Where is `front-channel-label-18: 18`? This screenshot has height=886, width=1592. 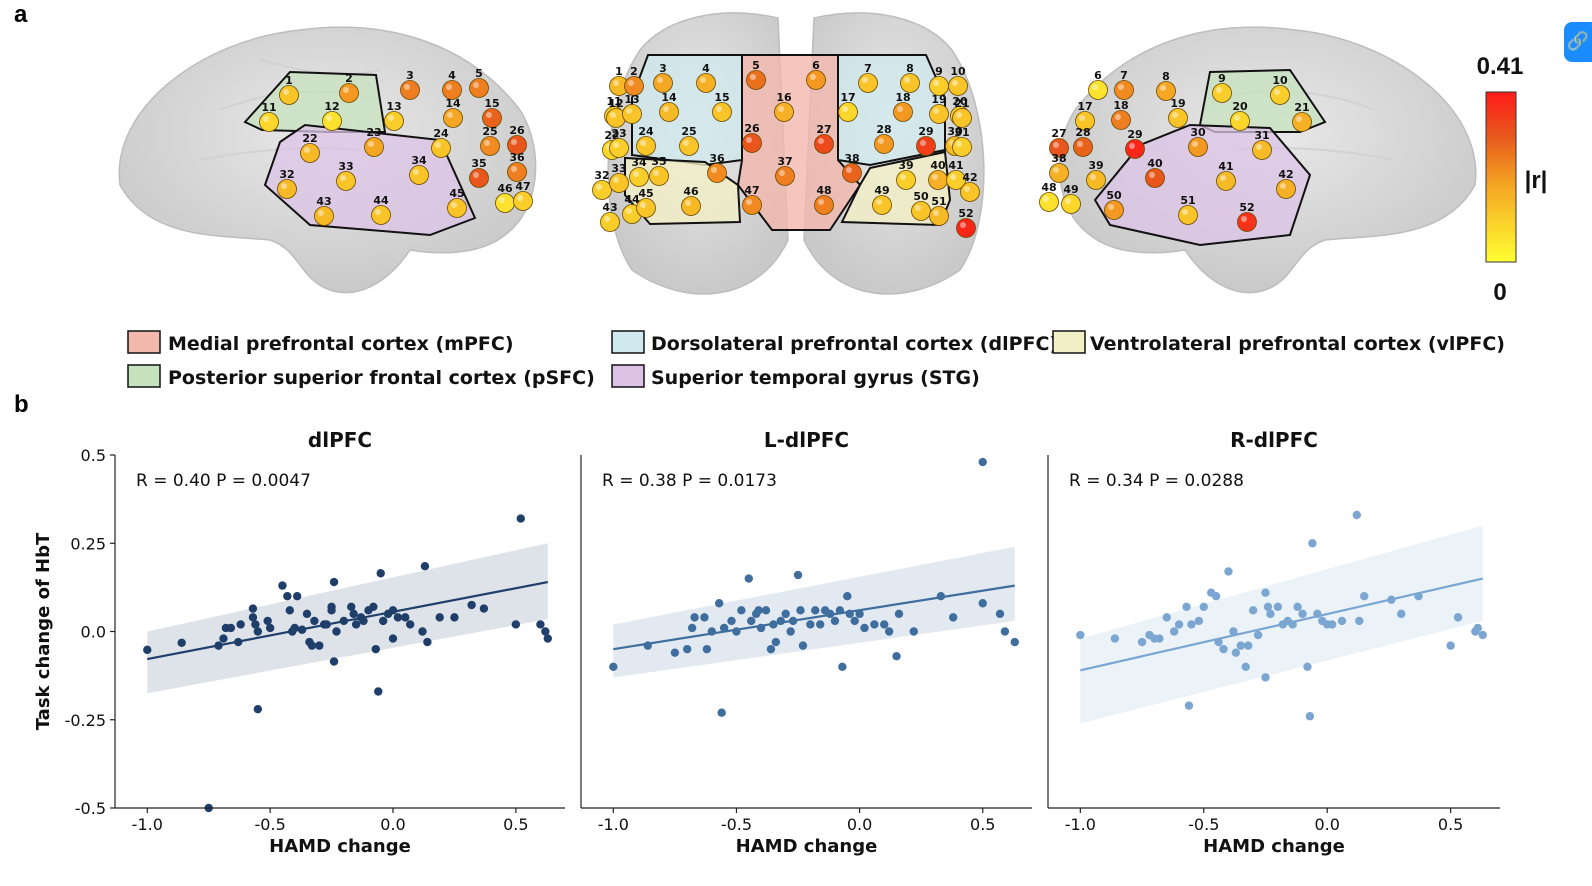 front-channel-label-18: 18 is located at coordinates (902, 97).